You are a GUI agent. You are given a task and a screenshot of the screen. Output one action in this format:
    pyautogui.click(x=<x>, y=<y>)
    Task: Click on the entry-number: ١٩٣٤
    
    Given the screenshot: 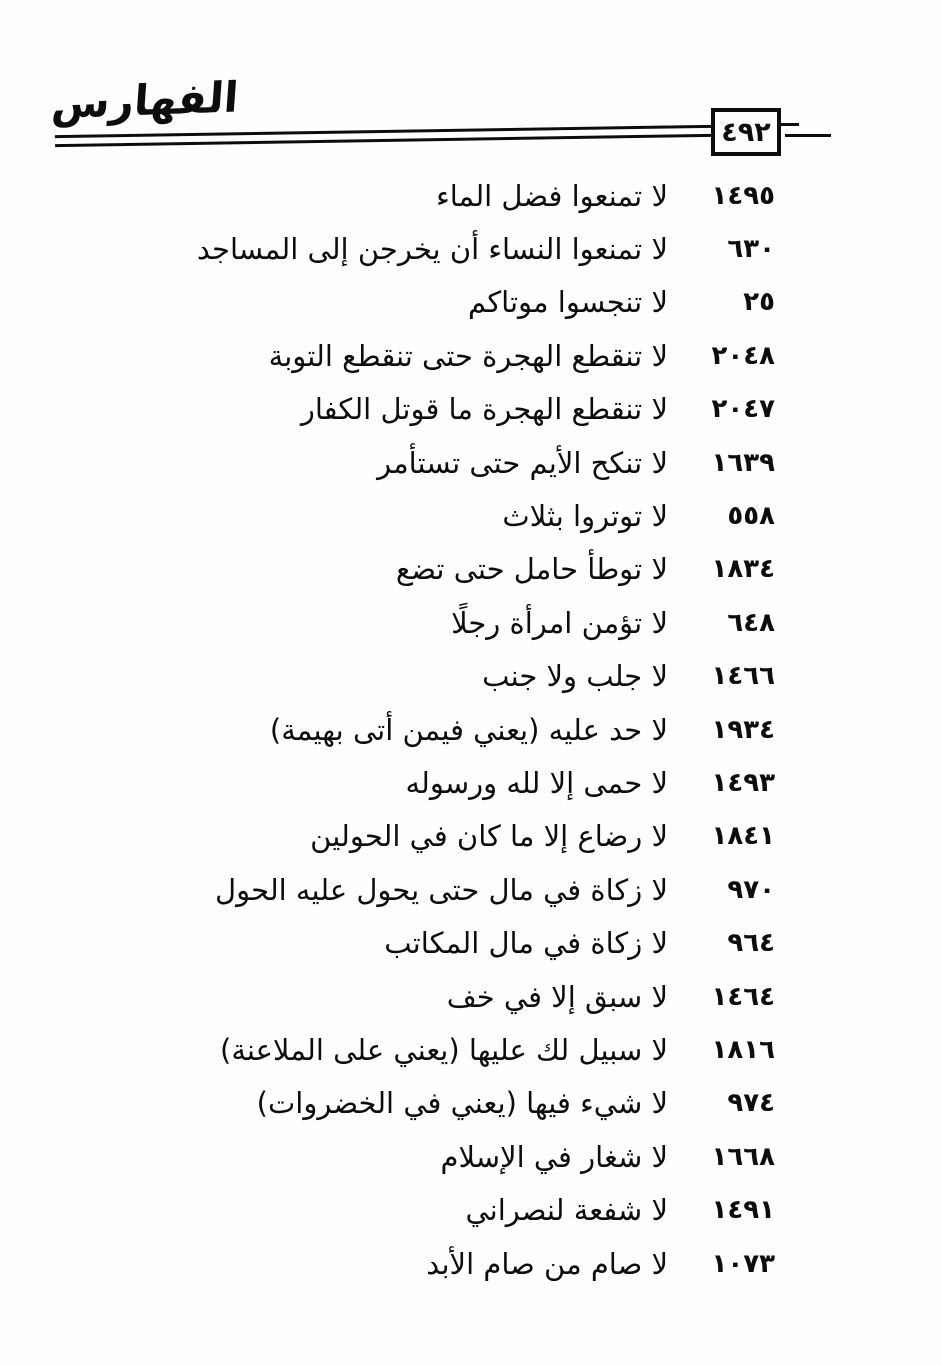 What is the action you would take?
    pyautogui.click(x=743, y=729)
    